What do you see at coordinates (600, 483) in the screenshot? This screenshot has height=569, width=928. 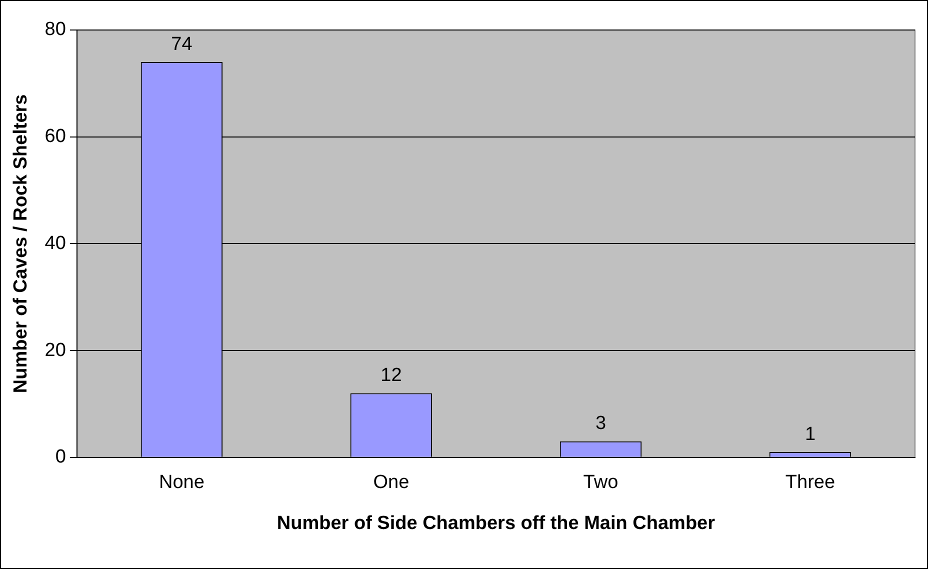 I see `x-tick-label: Two` at bounding box center [600, 483].